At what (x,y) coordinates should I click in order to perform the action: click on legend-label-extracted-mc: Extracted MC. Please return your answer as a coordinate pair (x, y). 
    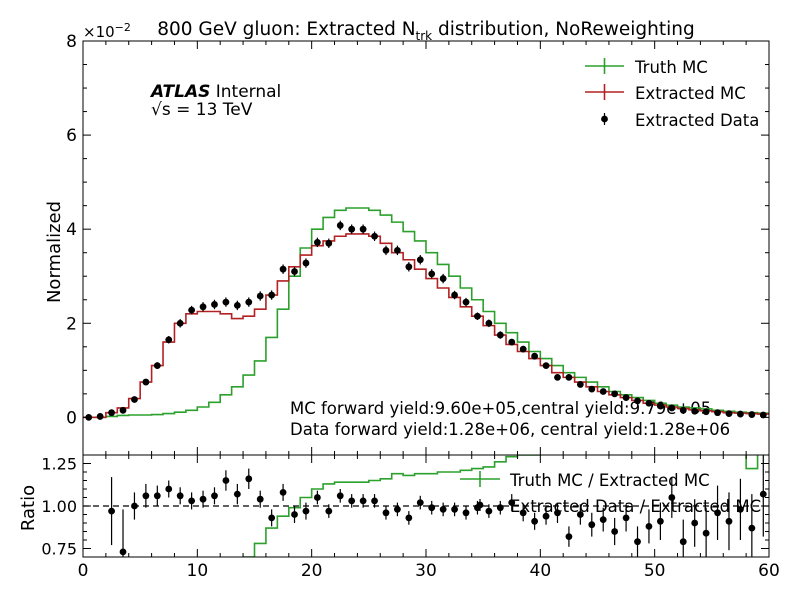
    Looking at the image, I should click on (690, 93).